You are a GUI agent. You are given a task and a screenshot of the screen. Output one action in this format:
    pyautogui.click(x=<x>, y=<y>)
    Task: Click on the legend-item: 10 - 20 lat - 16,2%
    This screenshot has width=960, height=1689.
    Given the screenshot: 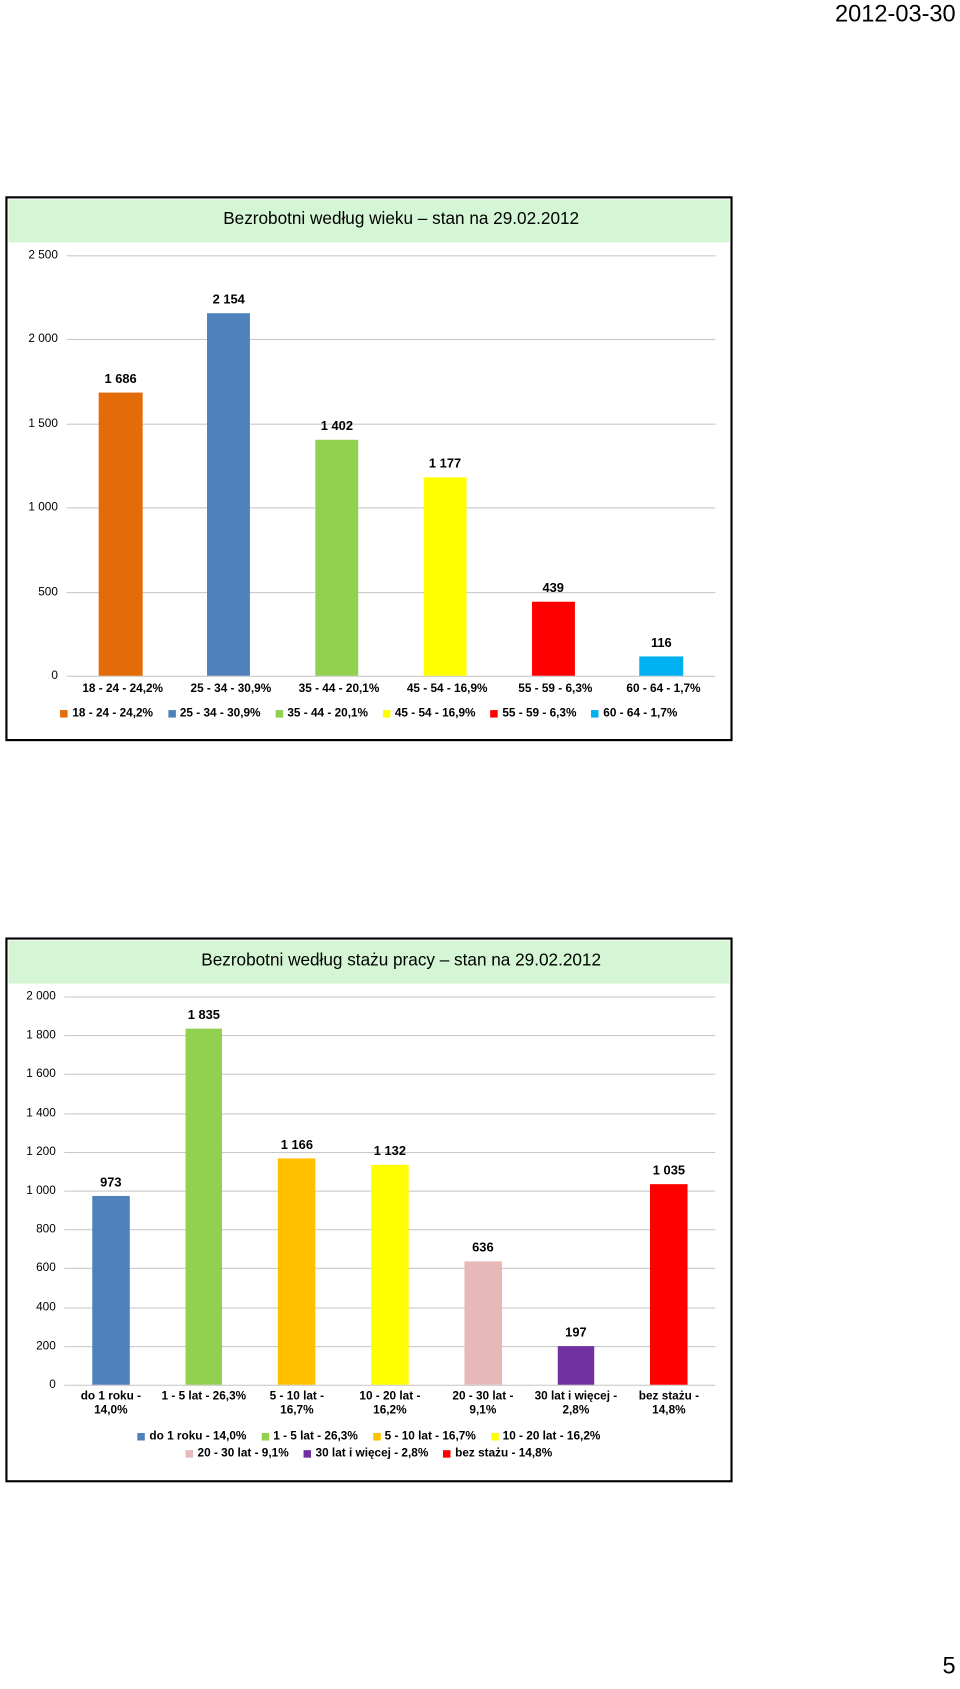 What is the action you would take?
    pyautogui.click(x=545, y=1436)
    